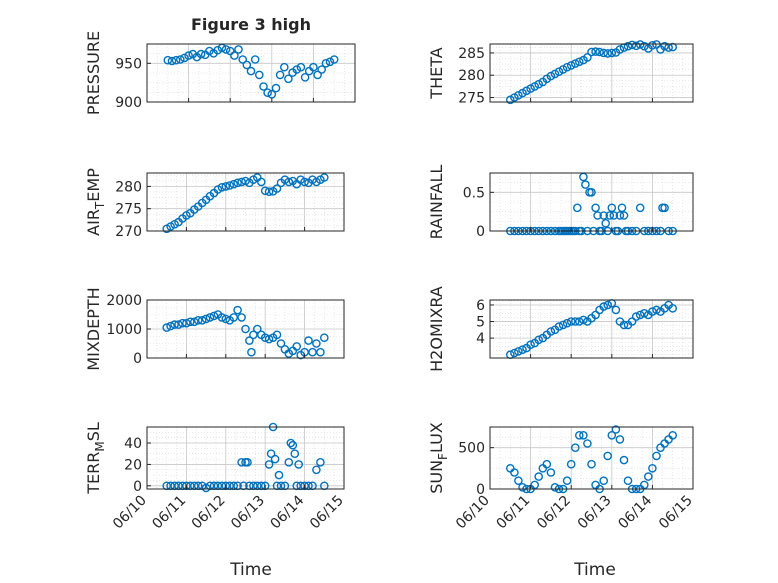  Describe the element at coordinates (250, 570) in the screenshot. I see `x-axis-label-left: Time` at that location.